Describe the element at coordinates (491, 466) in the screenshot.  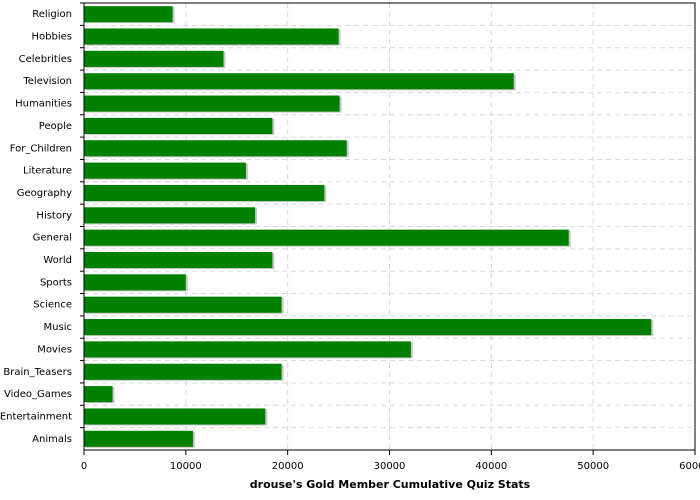
I see `x-tick-label: 40000` at that location.